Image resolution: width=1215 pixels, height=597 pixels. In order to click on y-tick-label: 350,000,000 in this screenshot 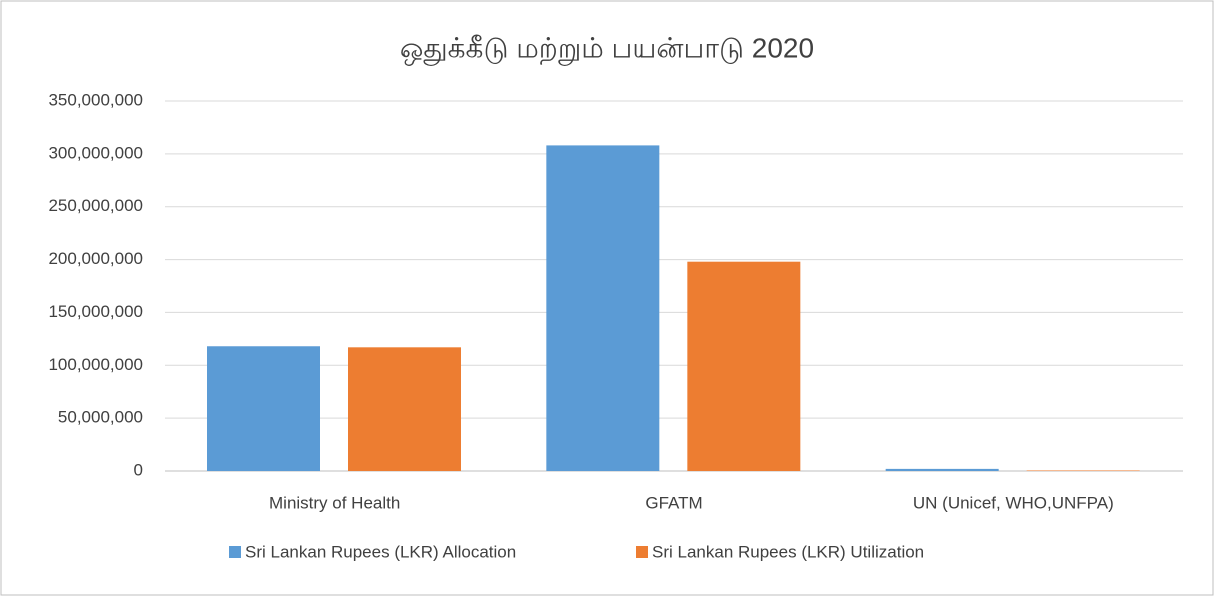, I will do `click(95, 99)`.